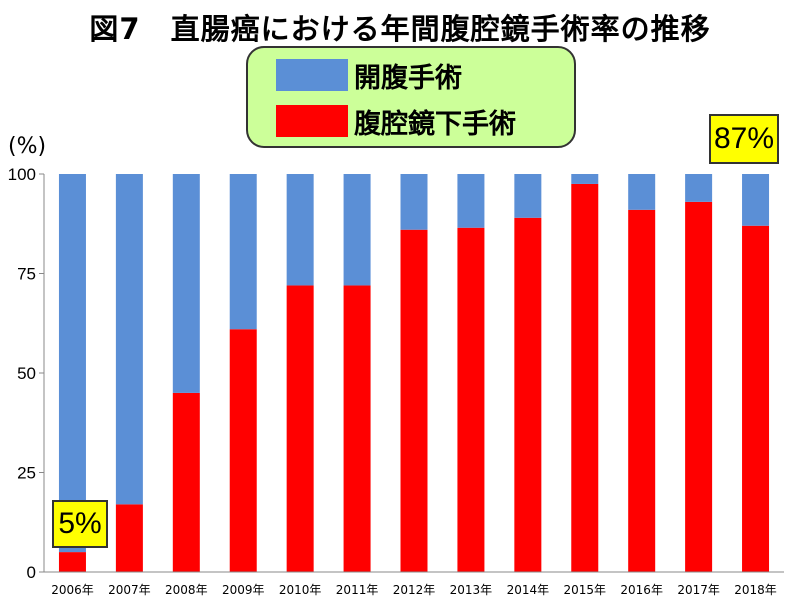 The height and width of the screenshot is (616, 800). I want to click on y-tick-label: 100, so click(22, 174).